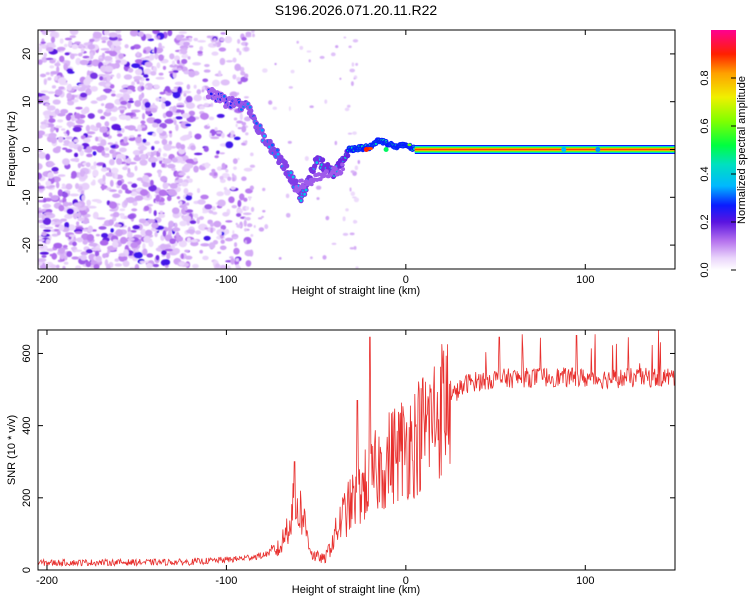 The height and width of the screenshot is (600, 750). Describe the element at coordinates (12, 149) in the screenshot. I see `spectrogram-y-label: Frequency (Hz)` at that location.